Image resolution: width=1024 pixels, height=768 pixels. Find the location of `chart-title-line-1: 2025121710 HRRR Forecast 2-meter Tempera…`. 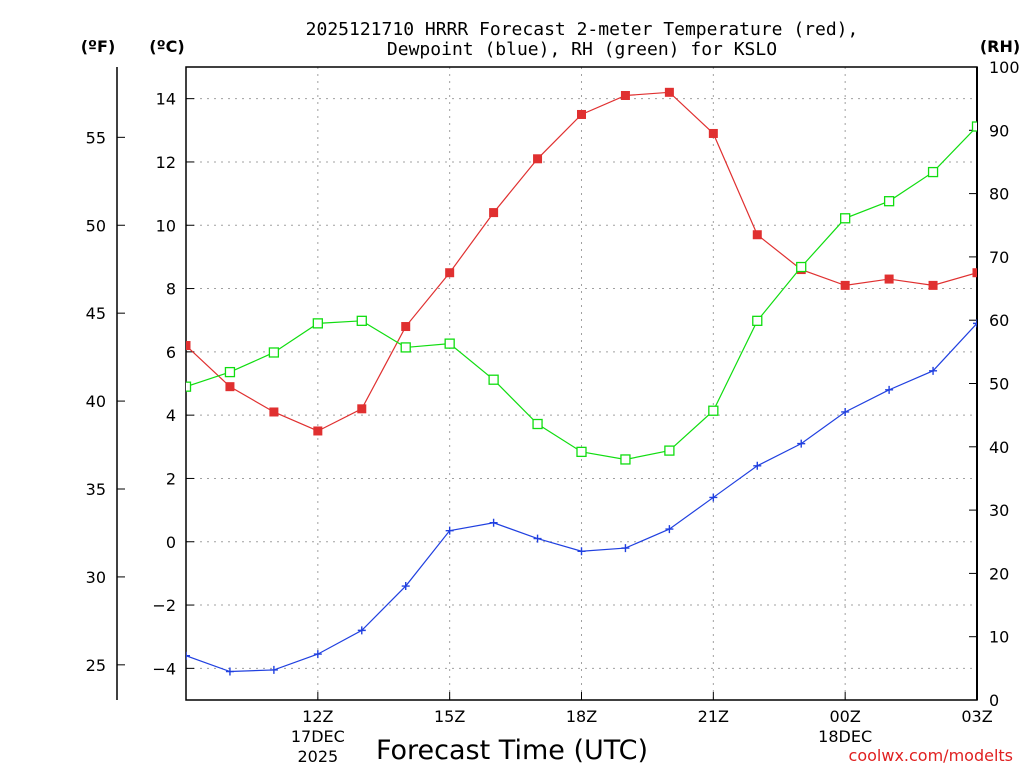

chart-title-line-1: 2025121710 HRRR Forecast 2-meter Tempera… is located at coordinates (582, 29).